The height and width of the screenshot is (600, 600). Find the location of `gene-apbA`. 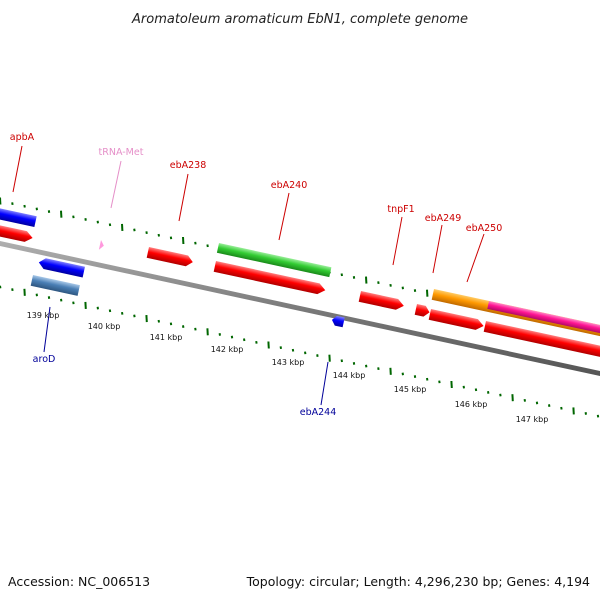

gene-apbA is located at coordinates (18, 216).